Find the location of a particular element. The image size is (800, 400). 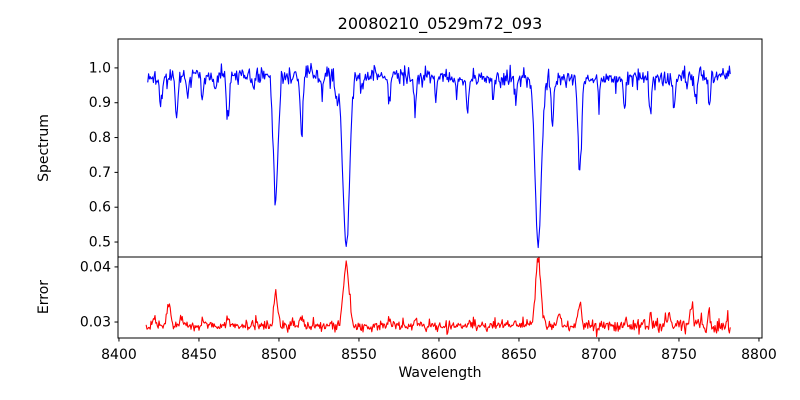

spectrum-y-tick-label: 0.9 is located at coordinates (100, 103).